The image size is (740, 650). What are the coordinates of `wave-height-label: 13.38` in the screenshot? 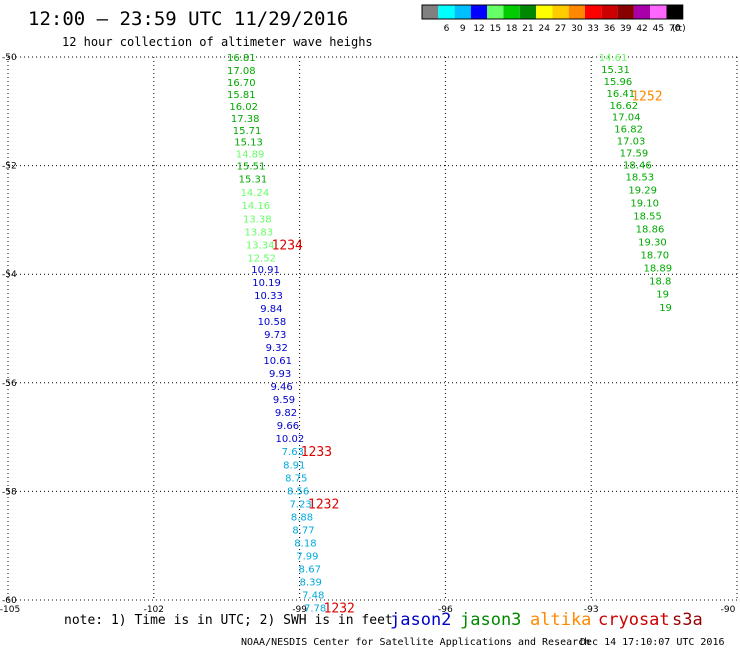 It's located at (257, 219).